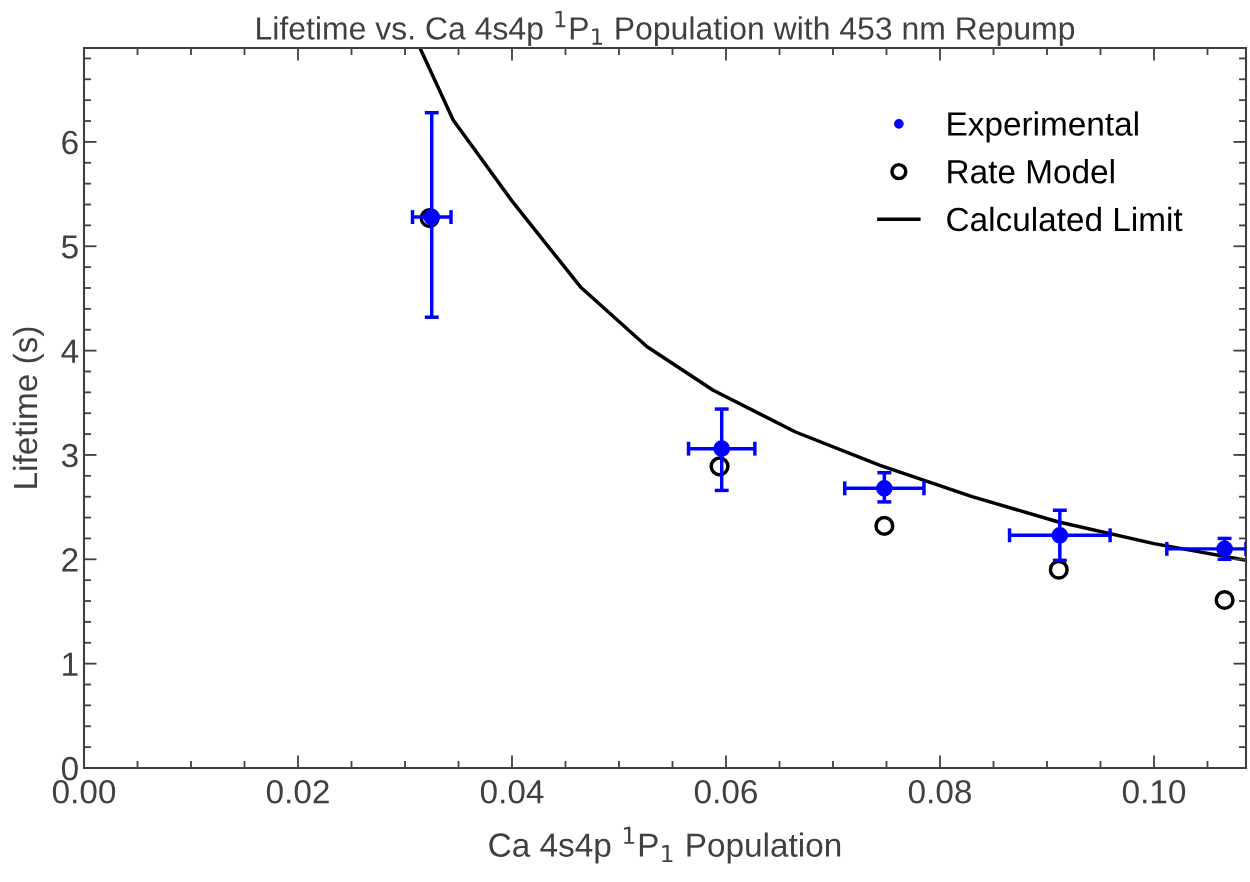 This screenshot has height=882, width=1250. Describe the element at coordinates (725, 791) in the screenshot. I see `x-tick-label: 0.06` at that location.